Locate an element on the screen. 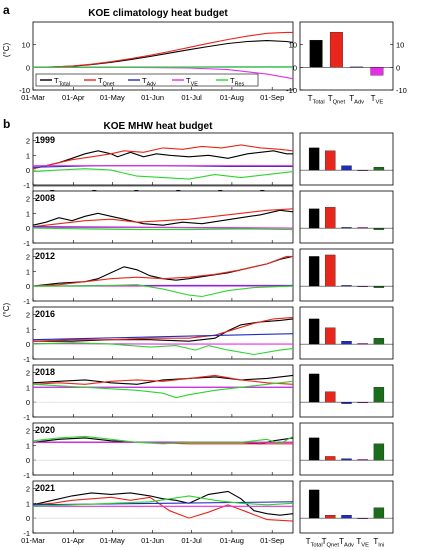  legend-label: TAdv is located at coordinates (149, 81).